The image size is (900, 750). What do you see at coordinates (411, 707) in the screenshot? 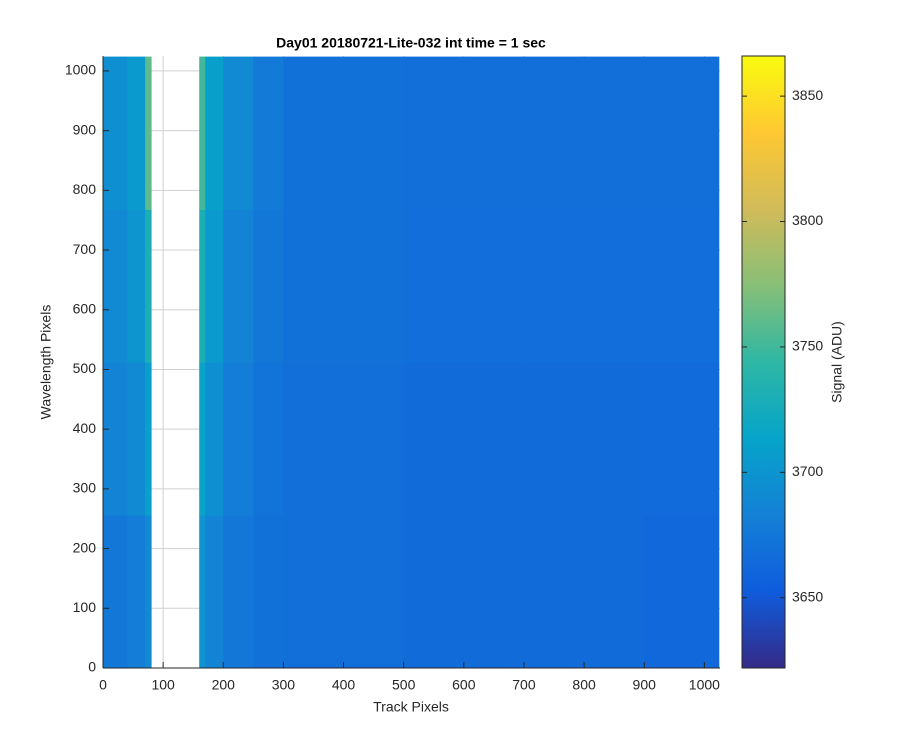
I see `x-axis-label: Track Pixels` at bounding box center [411, 707].